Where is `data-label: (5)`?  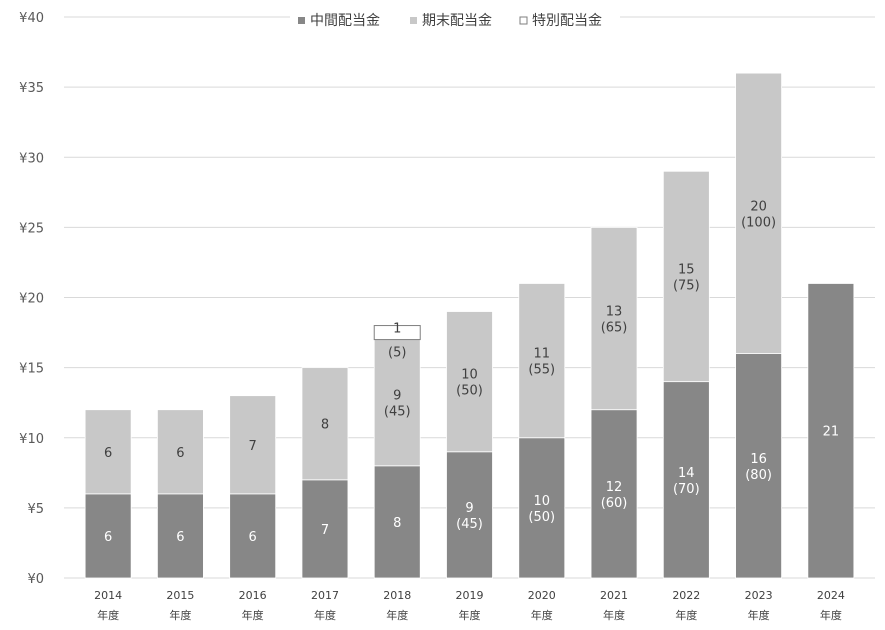
data-label: (5) is located at coordinates (397, 353).